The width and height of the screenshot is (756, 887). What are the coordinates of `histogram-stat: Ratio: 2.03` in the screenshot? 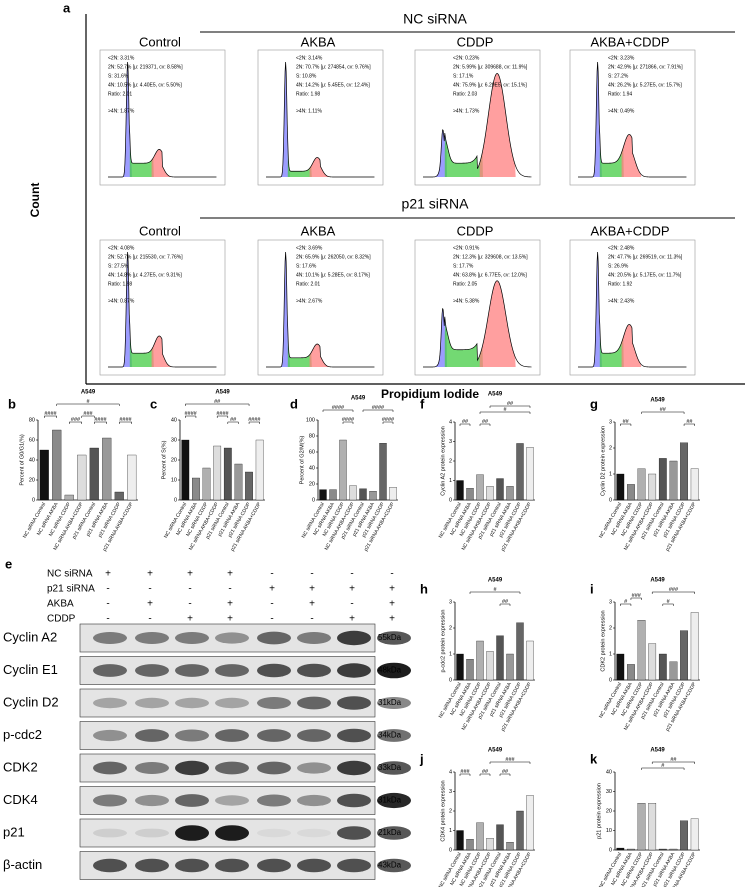 It's located at (465, 94).